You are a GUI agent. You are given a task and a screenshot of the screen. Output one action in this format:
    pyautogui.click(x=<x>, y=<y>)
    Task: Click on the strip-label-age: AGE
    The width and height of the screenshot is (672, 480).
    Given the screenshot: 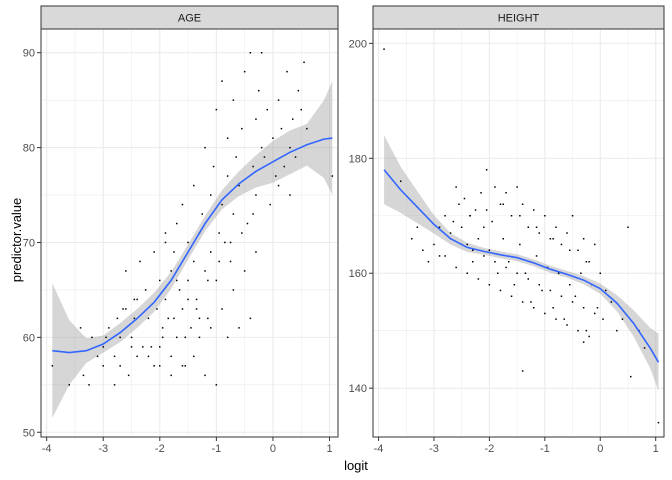 What is the action you would take?
    pyautogui.click(x=189, y=19)
    